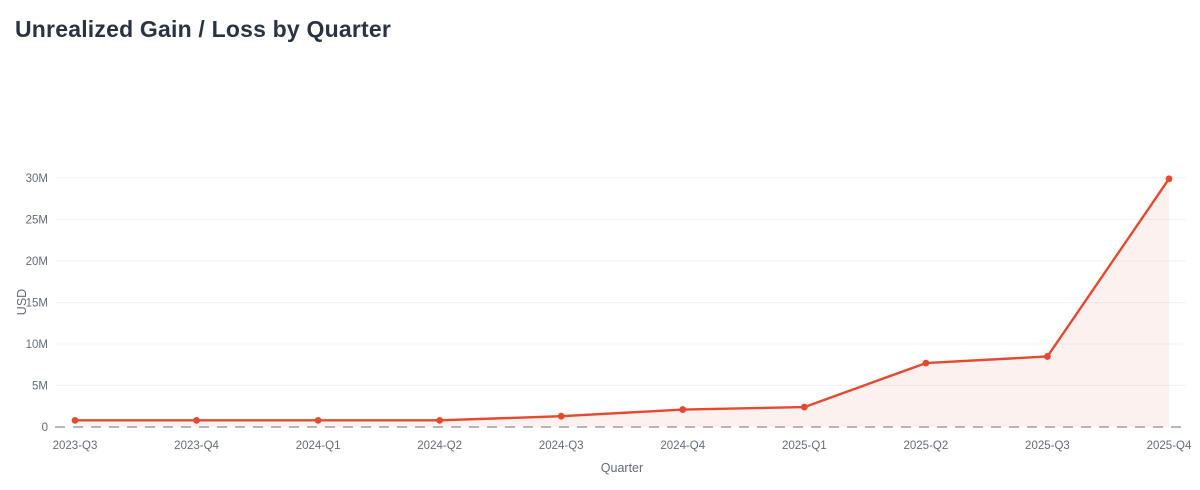 Image resolution: width=1200 pixels, height=490 pixels. I want to click on x-axis-tick-label: 2023-Q3, so click(75, 446).